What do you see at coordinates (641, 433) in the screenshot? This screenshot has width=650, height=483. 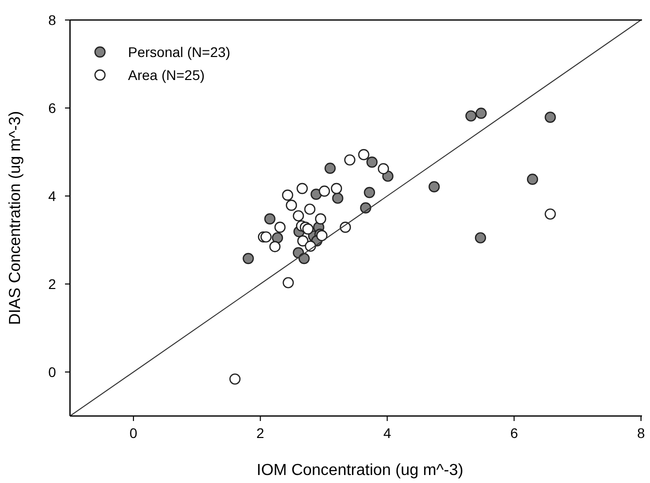 I see `x-tick-label: 8` at bounding box center [641, 433].